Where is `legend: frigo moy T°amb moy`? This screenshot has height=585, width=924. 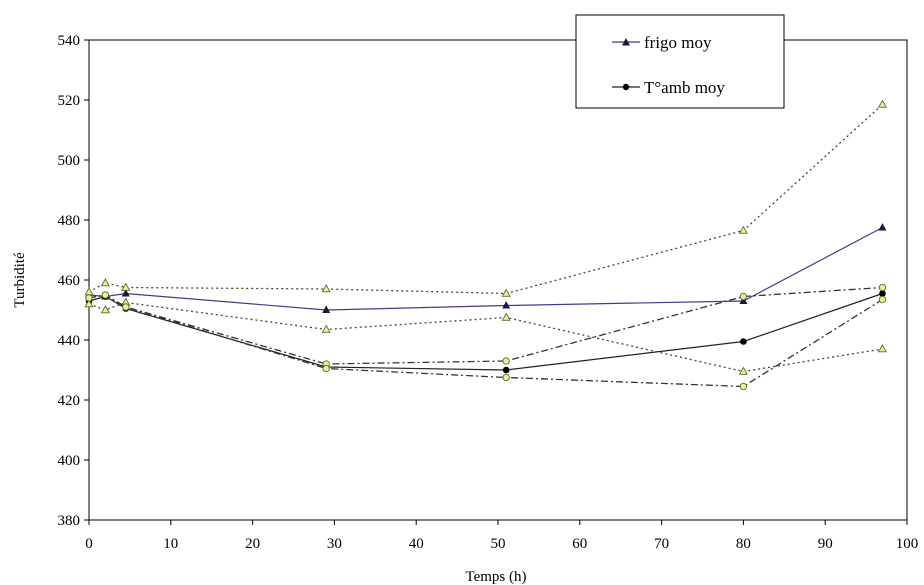 legend: frigo moy T°amb moy is located at coordinates (680, 61).